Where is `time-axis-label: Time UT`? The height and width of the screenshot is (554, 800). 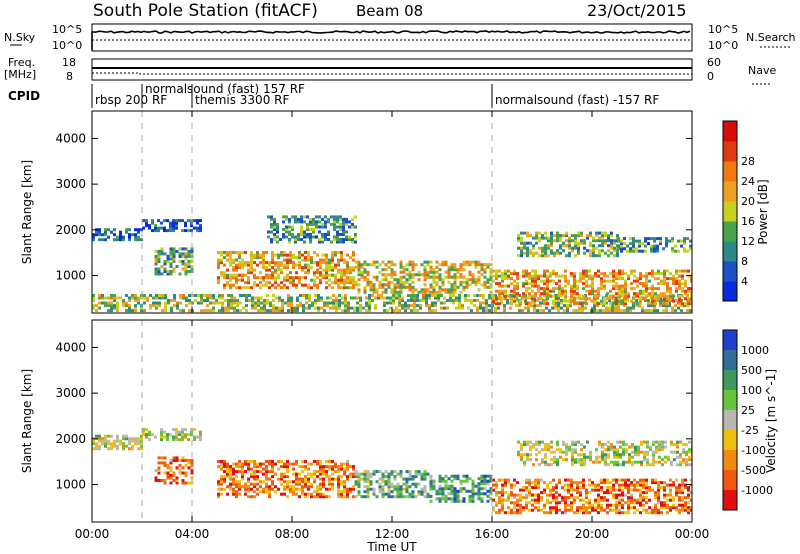
time-axis-label: Time UT is located at coordinates (391, 547).